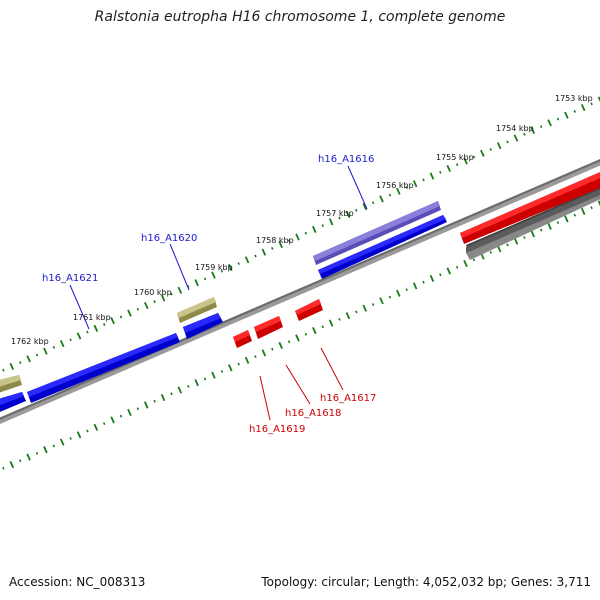  I want to click on gene-h16-A1618, so click(268, 327).